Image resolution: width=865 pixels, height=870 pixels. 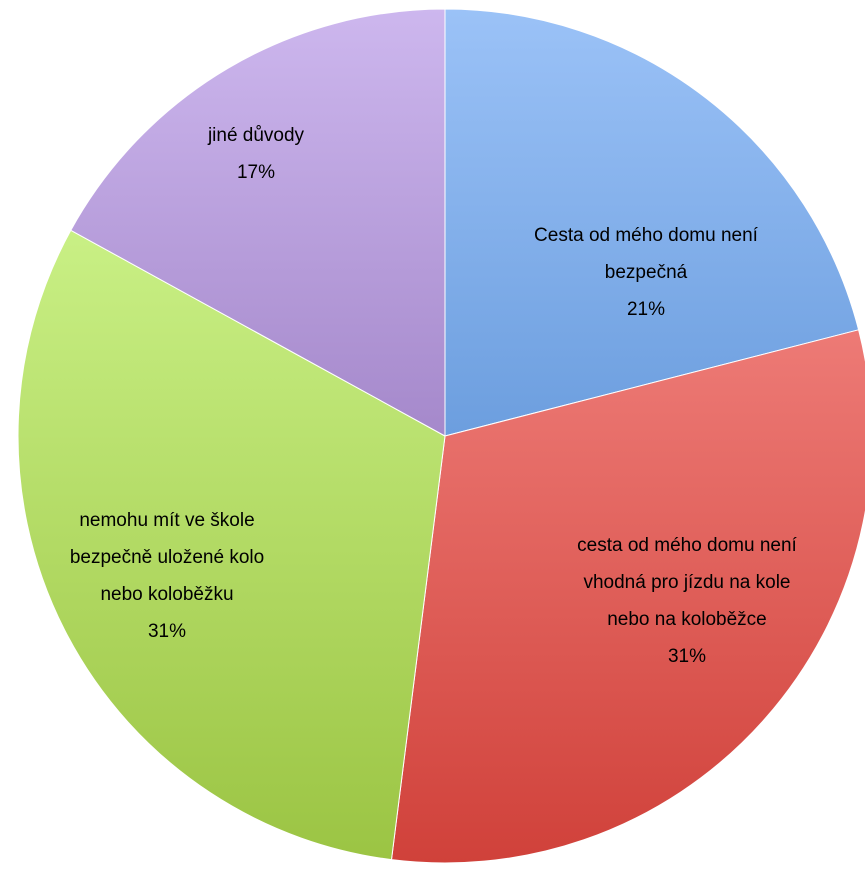 What do you see at coordinates (686, 582) in the screenshot?
I see `slice-label-line: vhodná pro jízdu na kole` at bounding box center [686, 582].